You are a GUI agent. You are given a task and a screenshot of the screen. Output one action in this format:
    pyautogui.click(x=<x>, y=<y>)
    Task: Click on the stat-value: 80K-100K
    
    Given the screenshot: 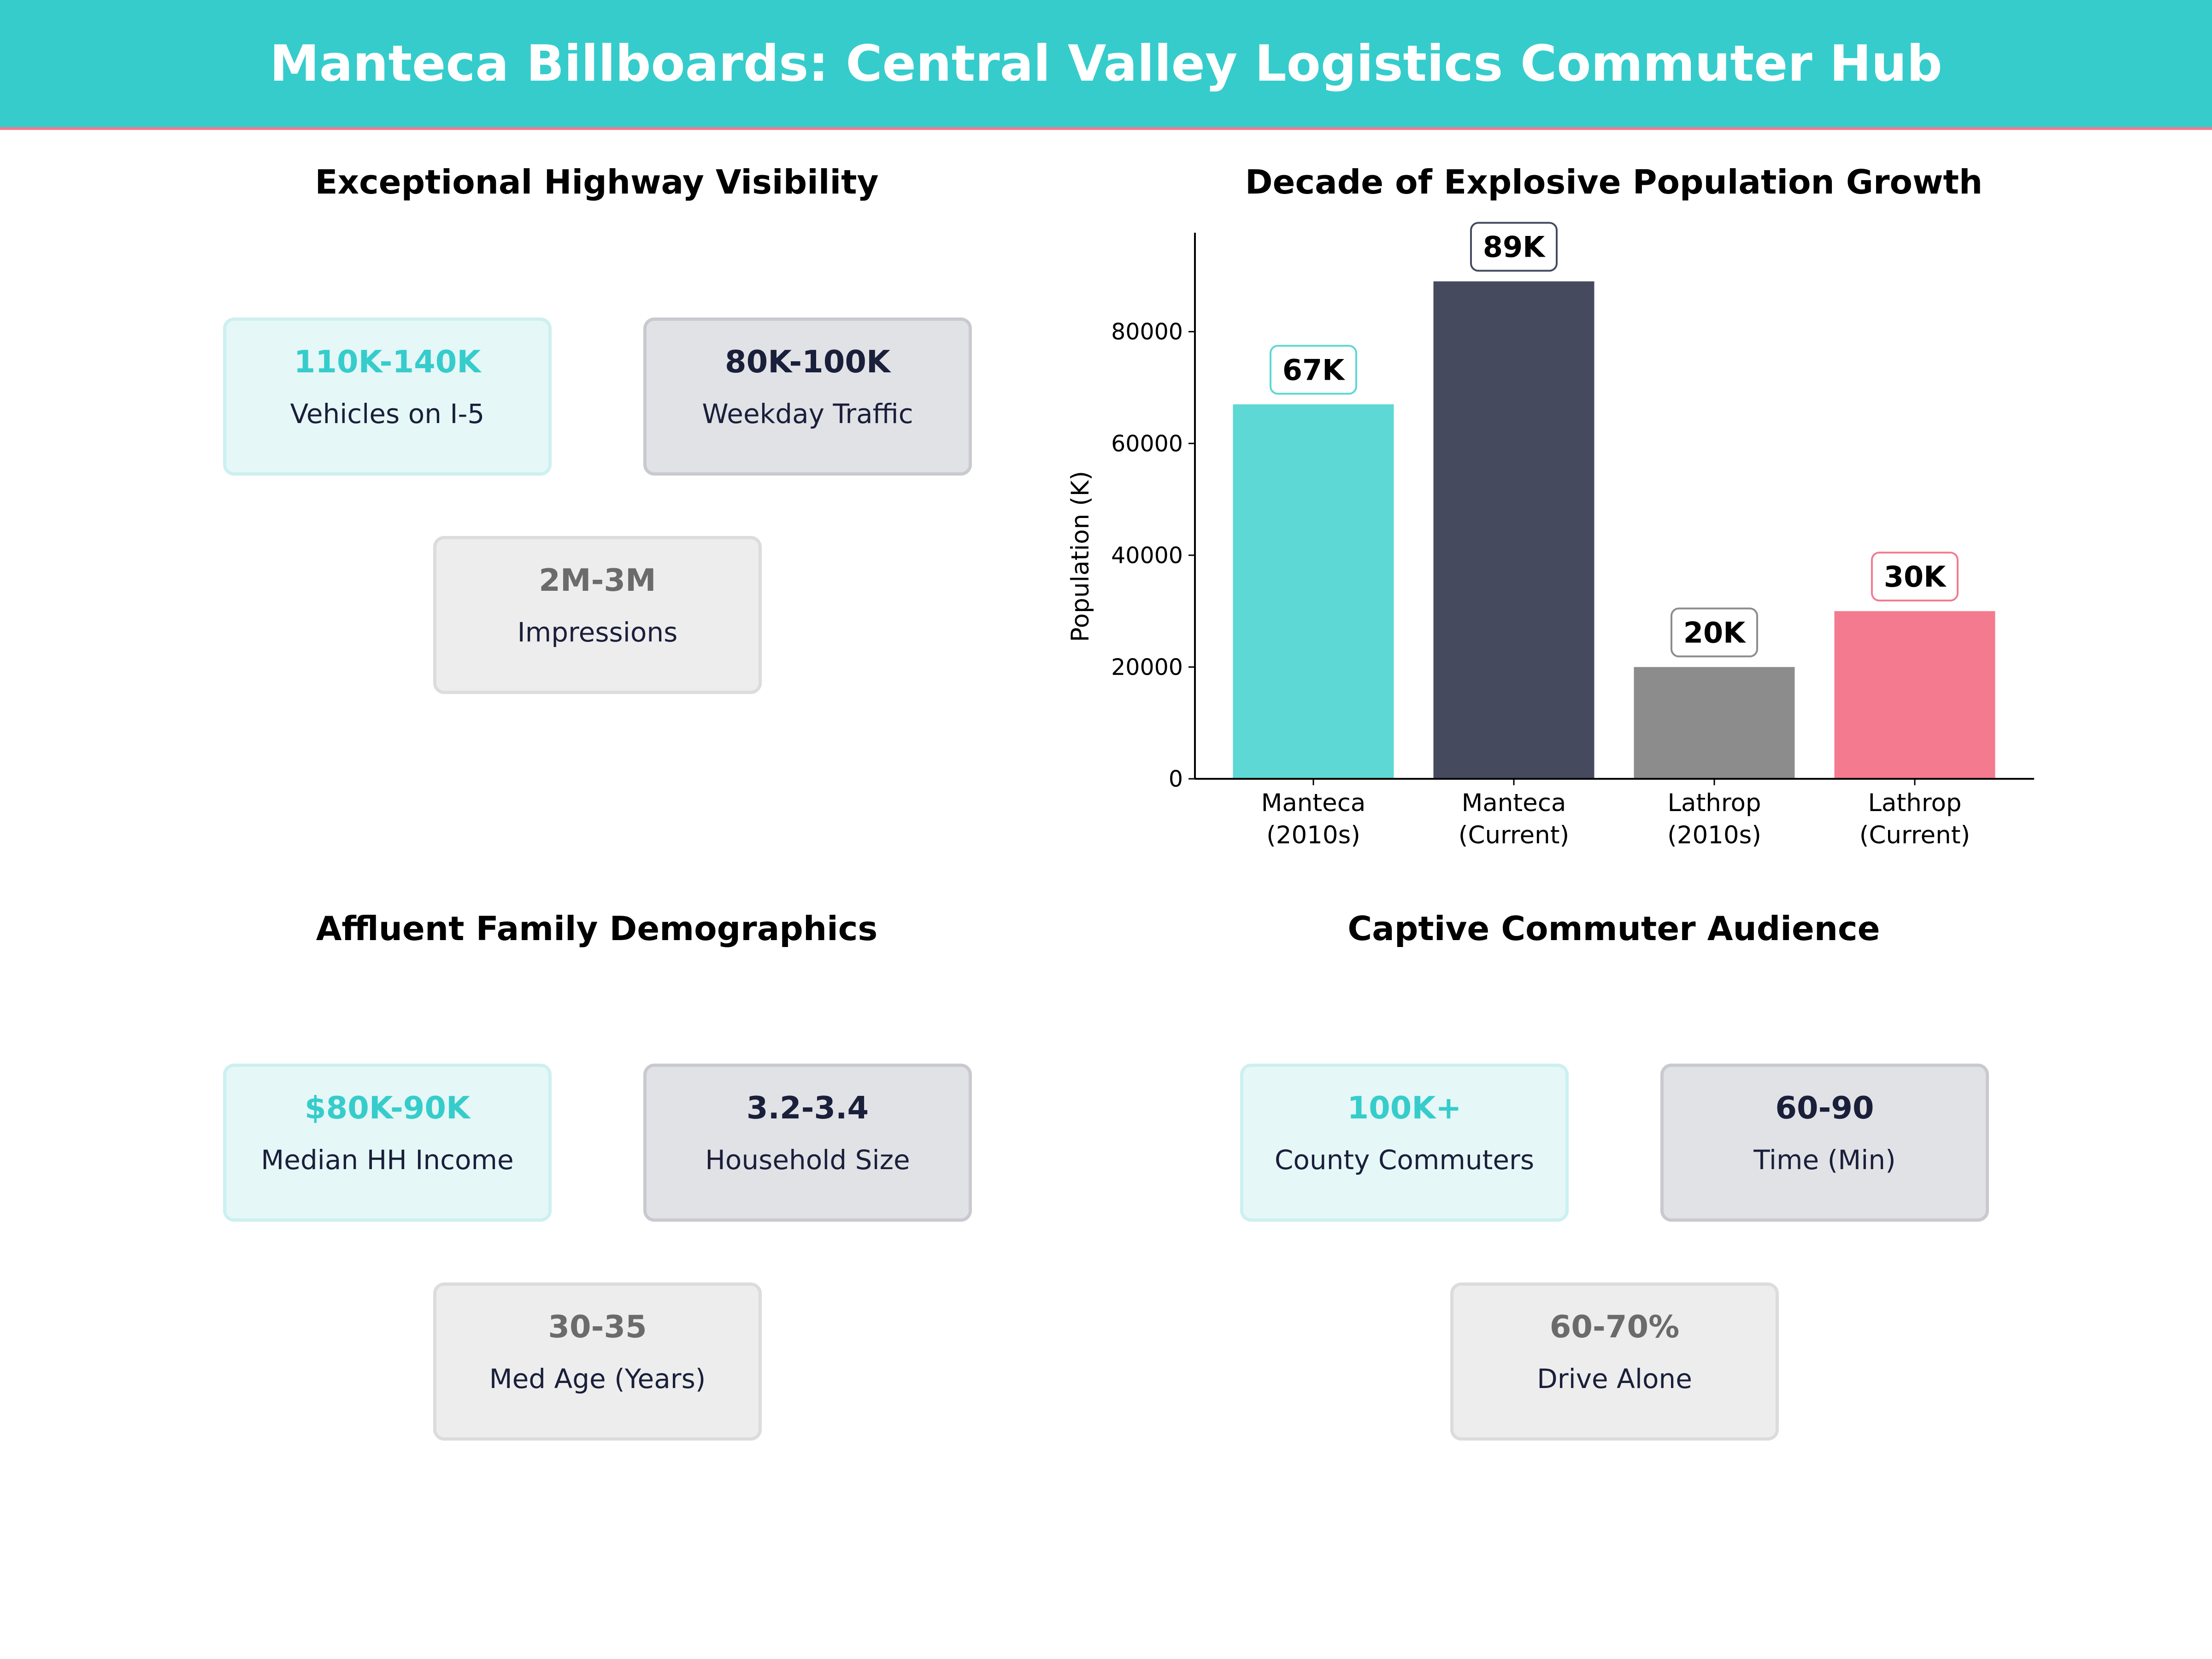 What is the action you would take?
    pyautogui.click(x=807, y=362)
    